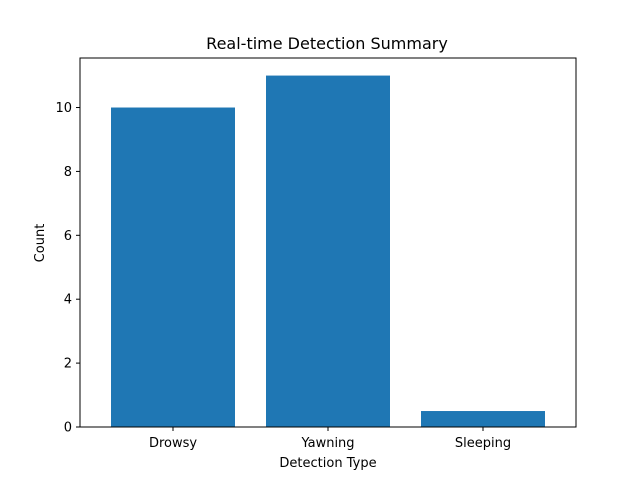  Describe the element at coordinates (483, 419) in the screenshot. I see `bar-sleeping` at that location.